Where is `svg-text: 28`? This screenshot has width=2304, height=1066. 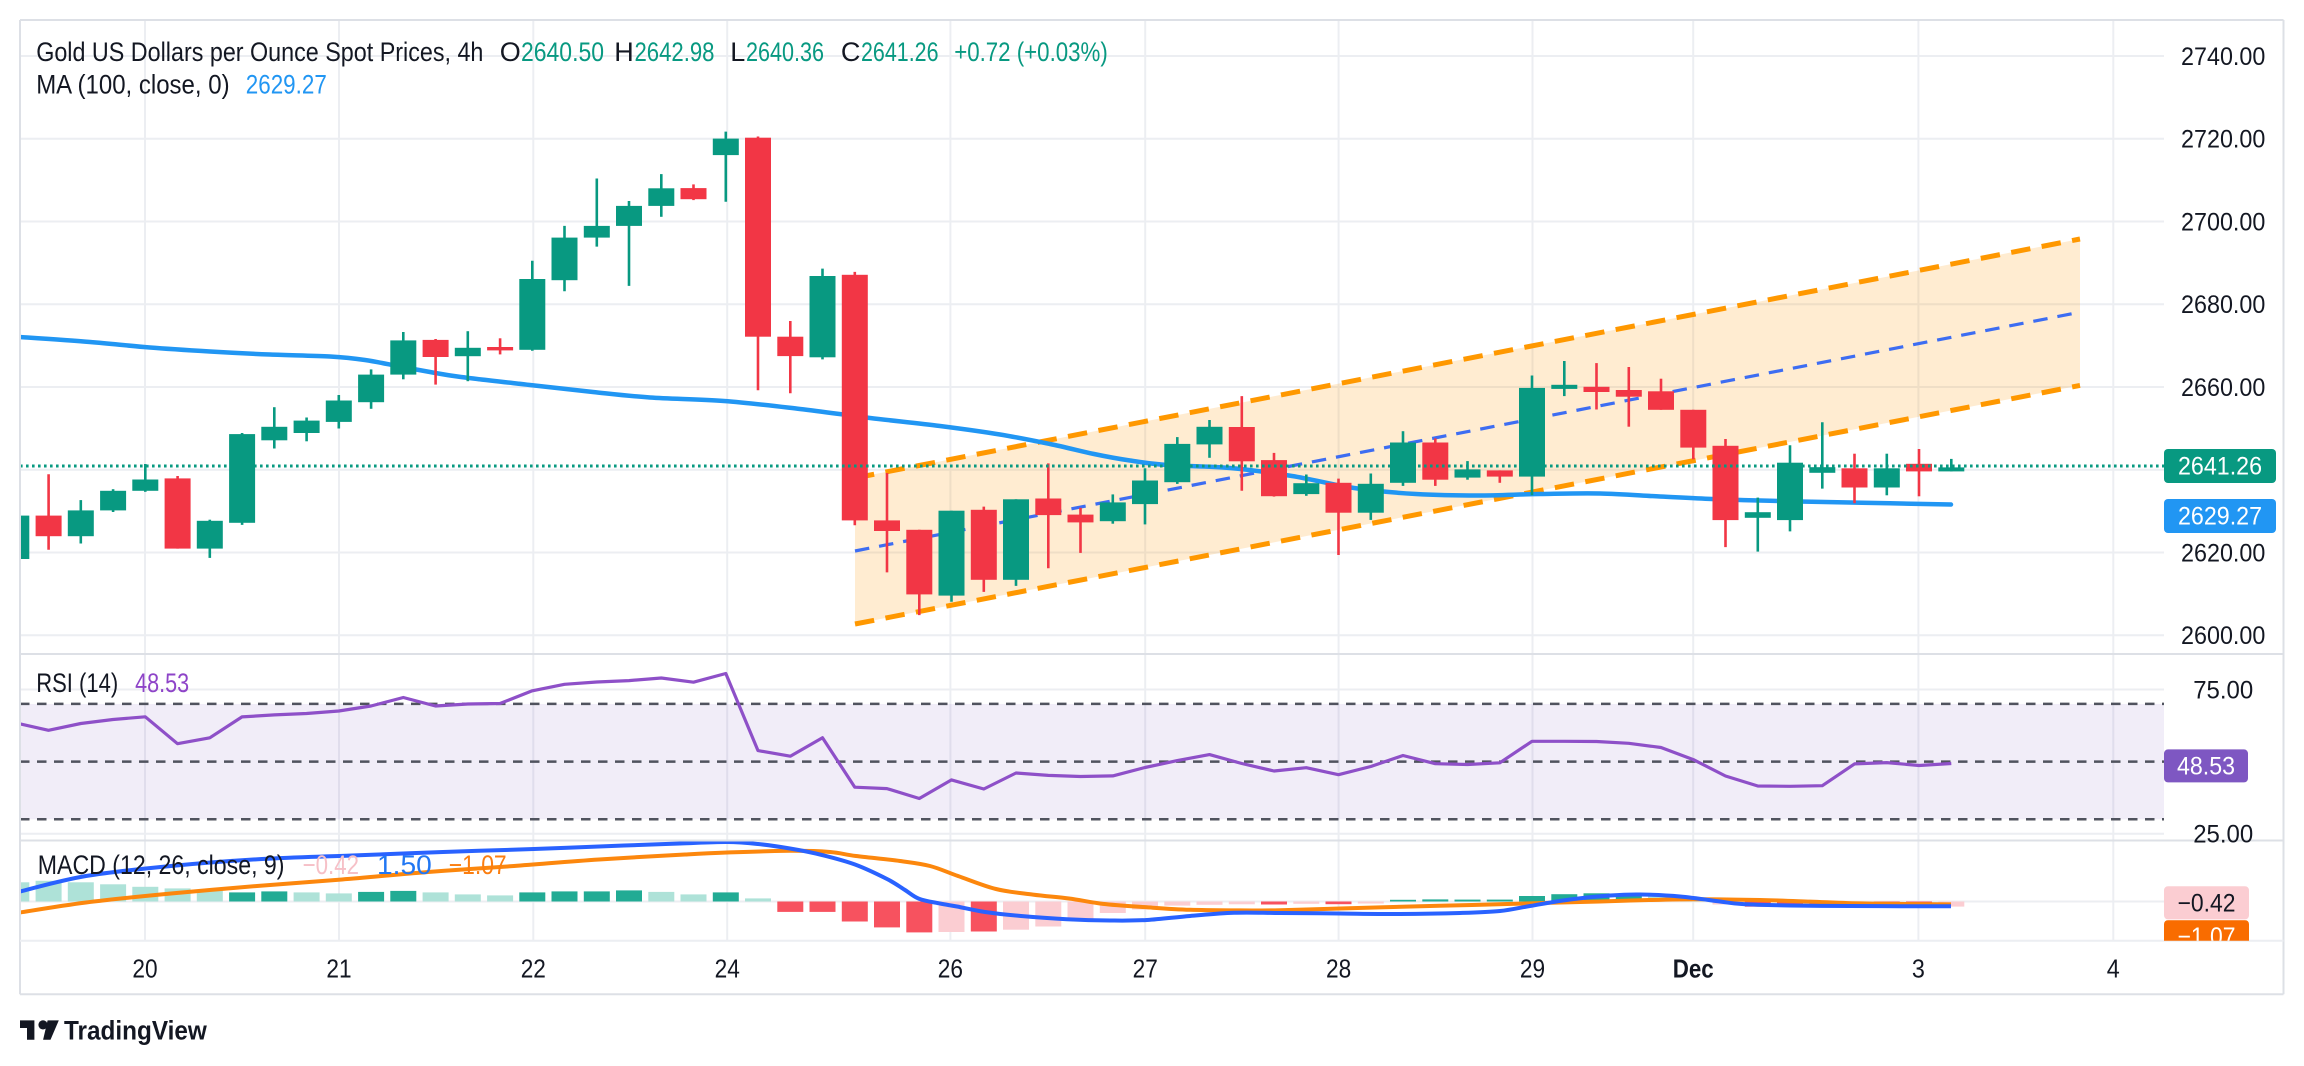
svg-text: 28 is located at coordinates (1338, 969).